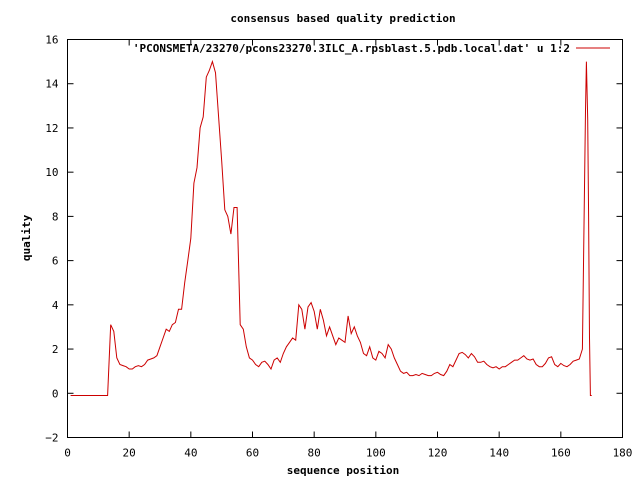 This screenshot has height=480, width=640. Describe the element at coordinates (55, 261) in the screenshot. I see `y-tick-label: 6` at that location.